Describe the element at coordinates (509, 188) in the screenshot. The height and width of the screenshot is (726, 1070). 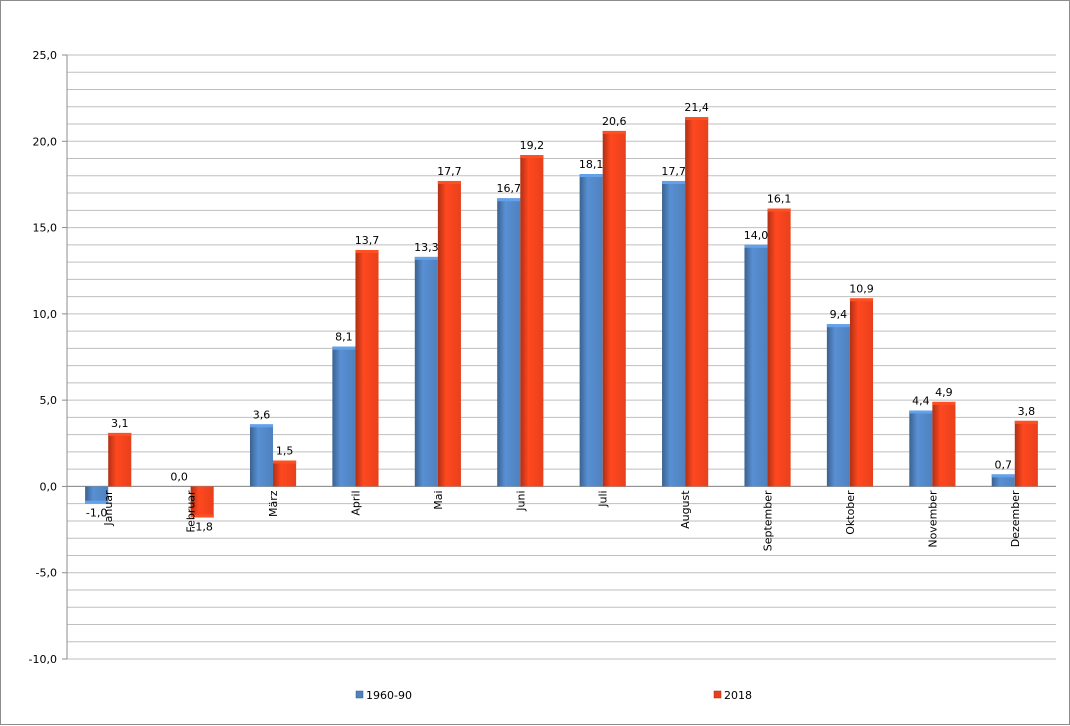
I see `data-label: 16,7` at that location.